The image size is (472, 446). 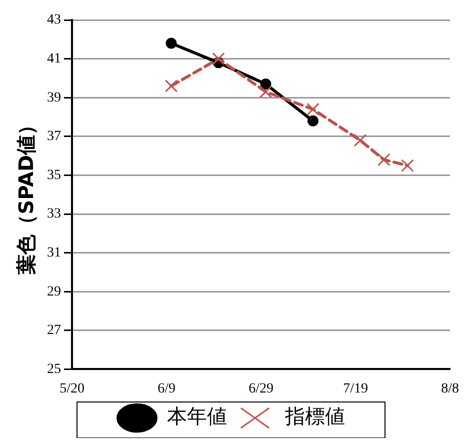 What do you see at coordinates (450, 388) in the screenshot?
I see `x-tick-label: 8/8` at bounding box center [450, 388].